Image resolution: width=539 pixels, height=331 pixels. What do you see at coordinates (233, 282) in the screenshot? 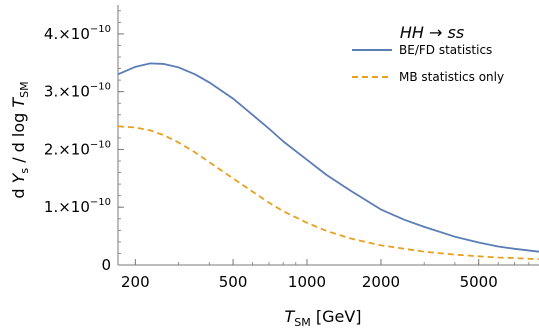
I see `x-tick-label: 500` at bounding box center [233, 282].